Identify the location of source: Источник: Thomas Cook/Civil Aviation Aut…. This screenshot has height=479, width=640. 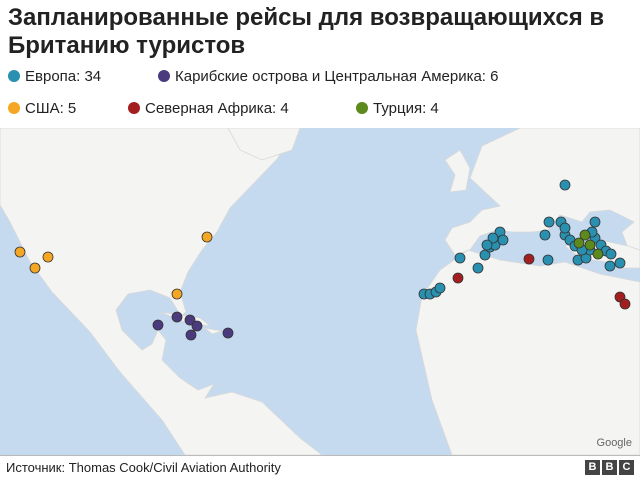
(143, 467).